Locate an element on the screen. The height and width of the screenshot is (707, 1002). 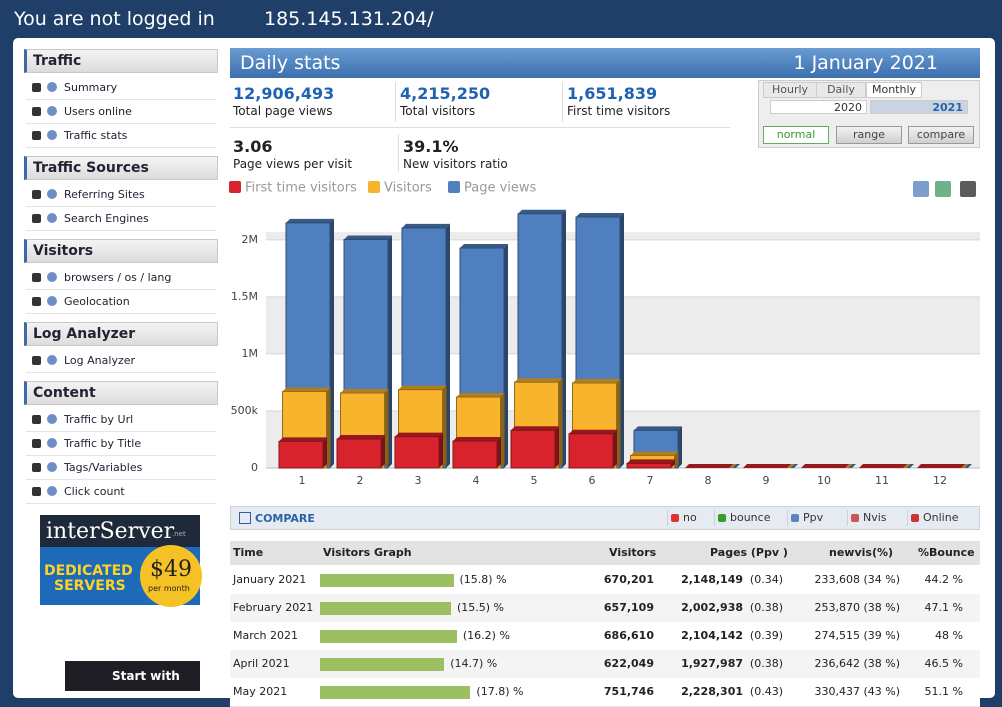
column-header: %Bounce is located at coordinates (946, 552).